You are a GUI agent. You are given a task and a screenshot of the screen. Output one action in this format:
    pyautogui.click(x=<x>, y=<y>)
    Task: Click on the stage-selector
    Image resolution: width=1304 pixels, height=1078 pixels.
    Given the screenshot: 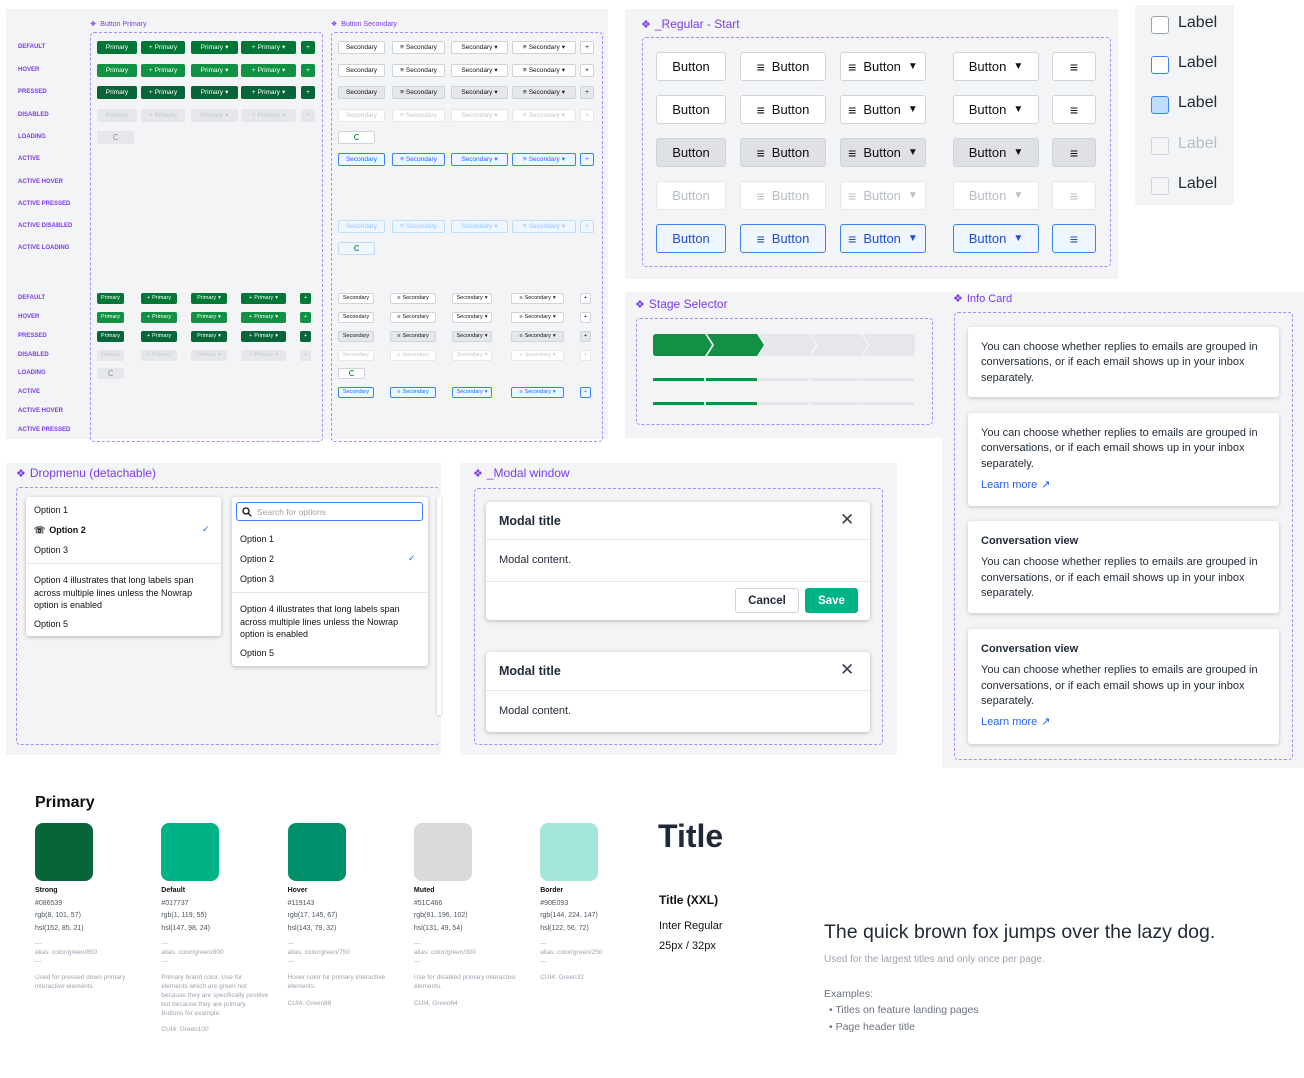 What is the action you would take?
    pyautogui.click(x=784, y=345)
    